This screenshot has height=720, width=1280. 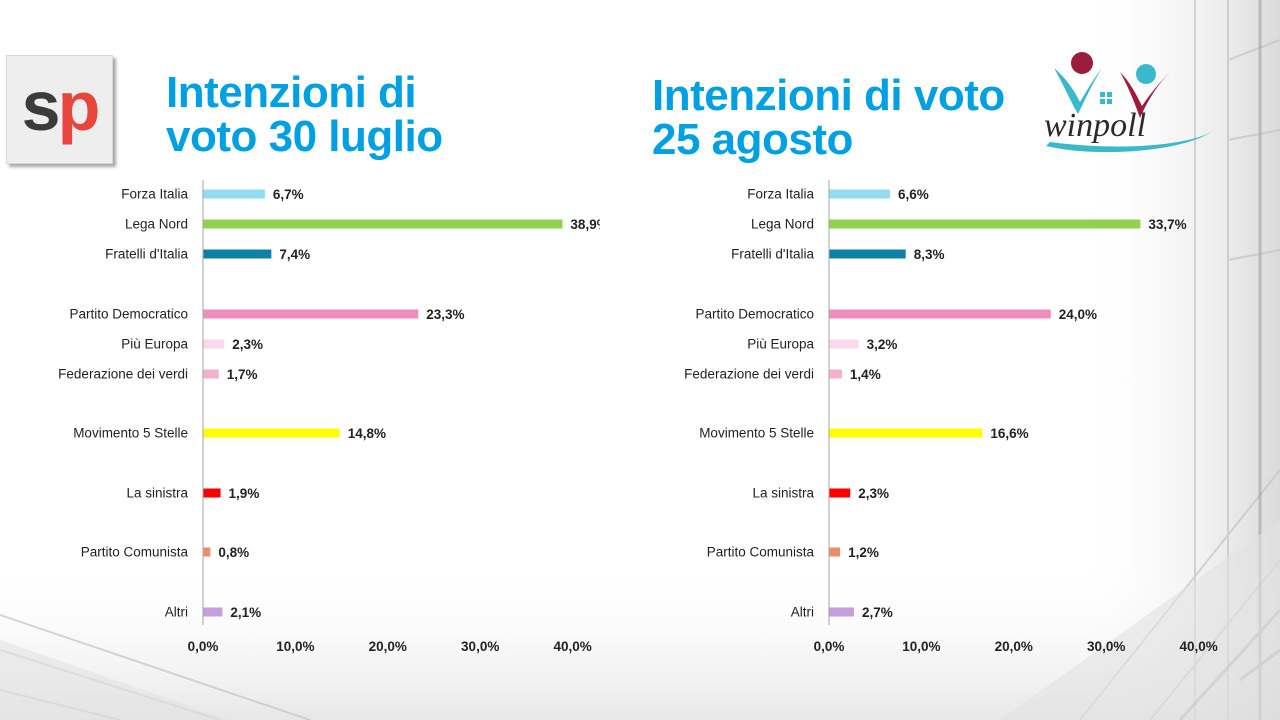 What do you see at coordinates (877, 612) in the screenshot?
I see `data-label: 2,7%` at bounding box center [877, 612].